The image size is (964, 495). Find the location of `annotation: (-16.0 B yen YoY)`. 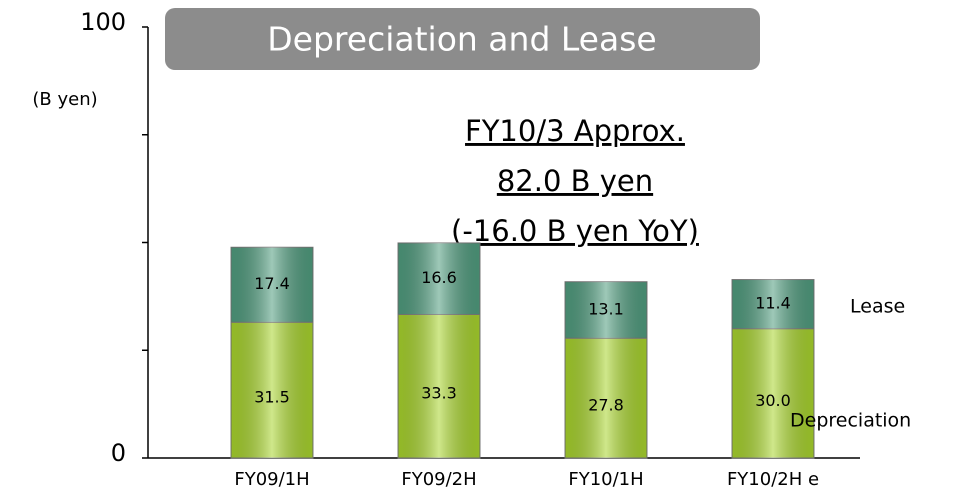

annotation: (-16.0 B yen YoY) is located at coordinates (575, 231).